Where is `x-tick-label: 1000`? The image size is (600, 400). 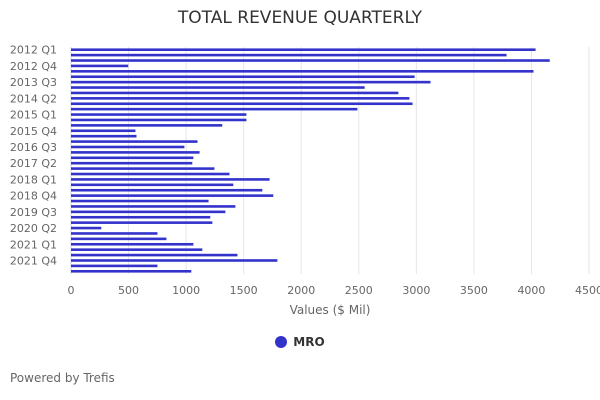
x-tick-label: 1000 is located at coordinates (186, 290).